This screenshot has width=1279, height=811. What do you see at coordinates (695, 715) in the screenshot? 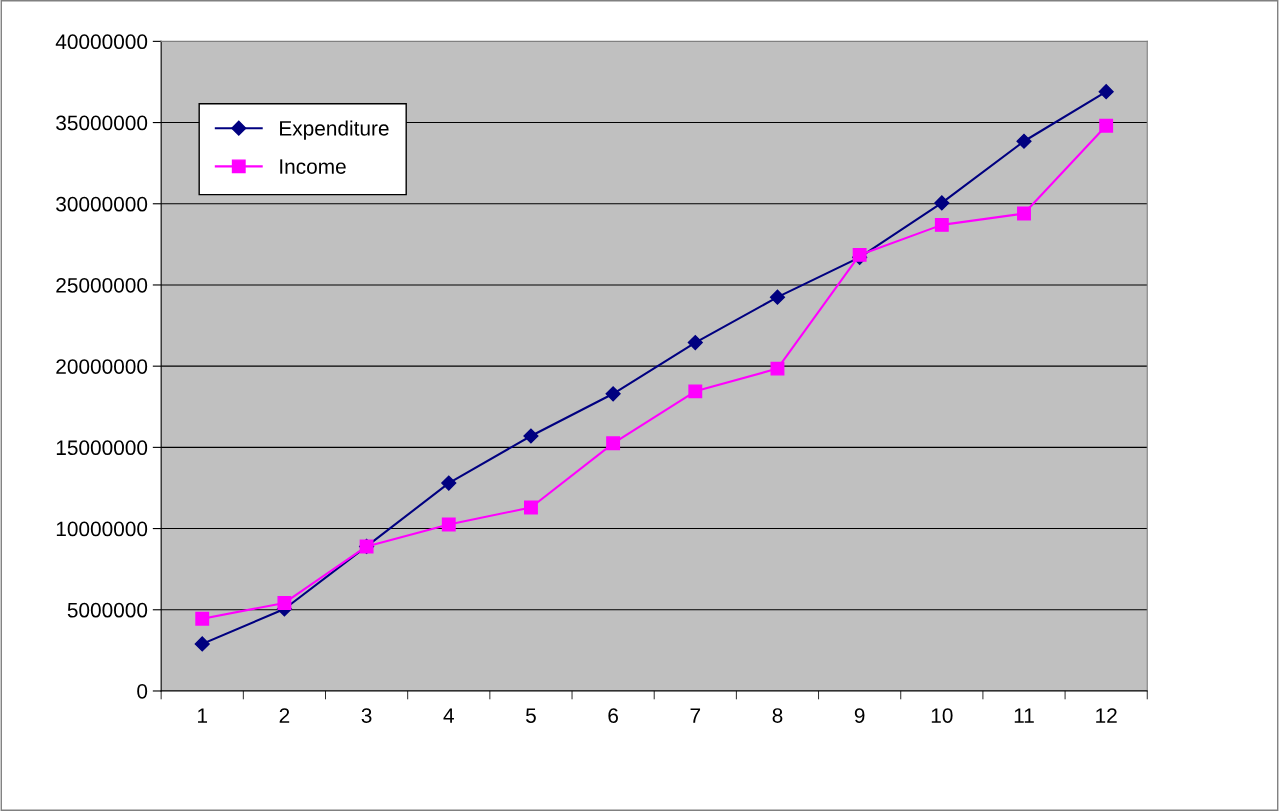
I see `x-tick-label: 7` at bounding box center [695, 715].